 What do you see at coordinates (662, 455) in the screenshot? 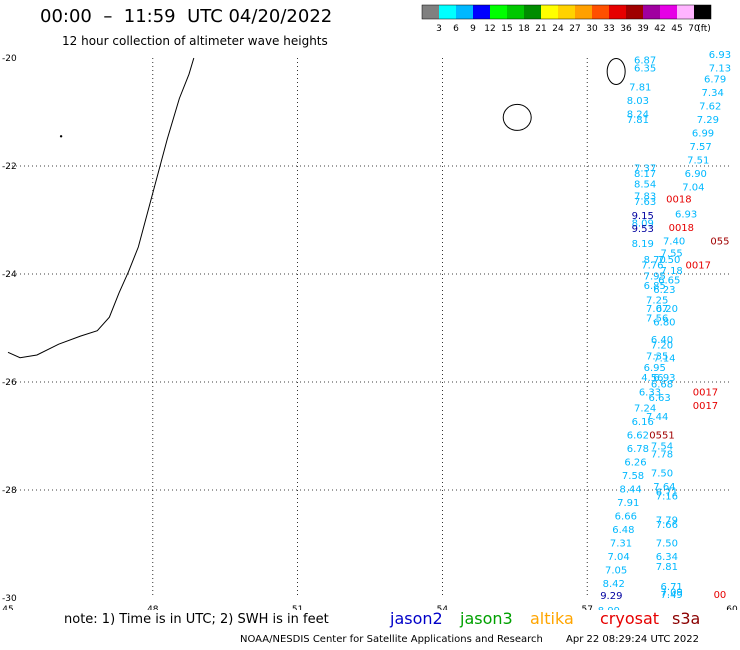
I see `wave-height-label: 7.78` at bounding box center [662, 455].